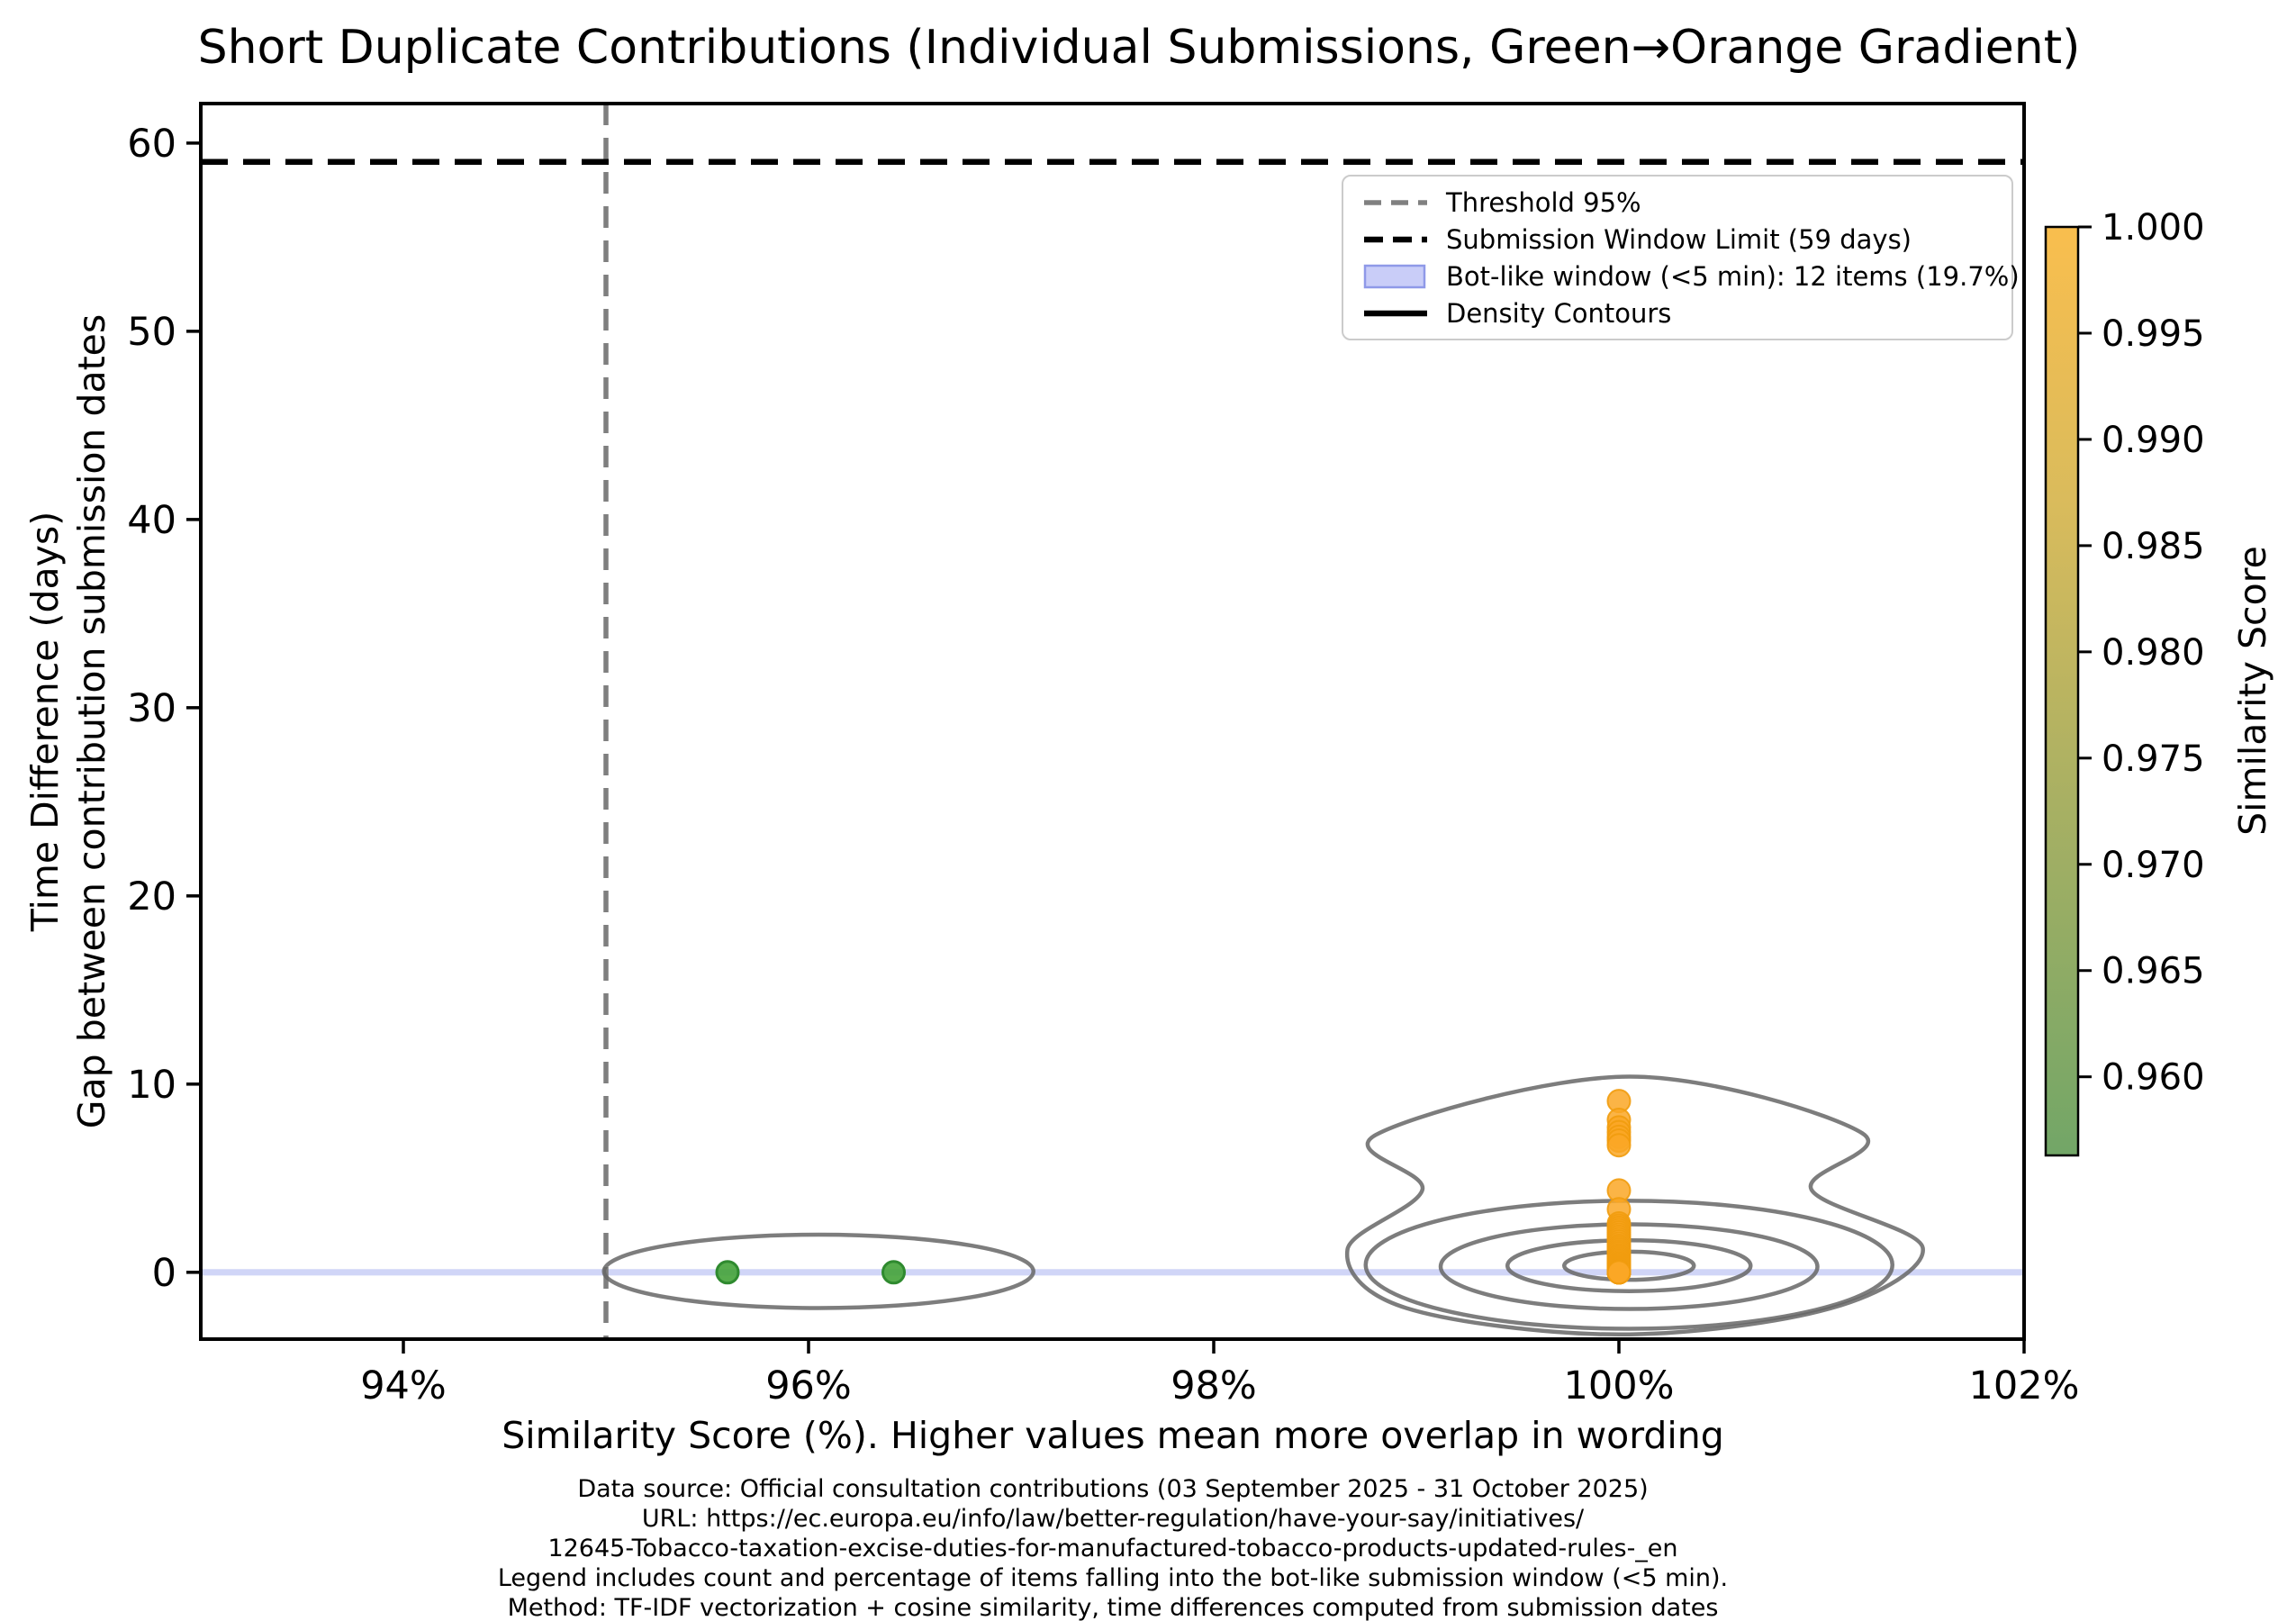 The height and width of the screenshot is (1621, 2296). I want to click on legend-label-threshold: Threshold 95%, so click(1543, 202).